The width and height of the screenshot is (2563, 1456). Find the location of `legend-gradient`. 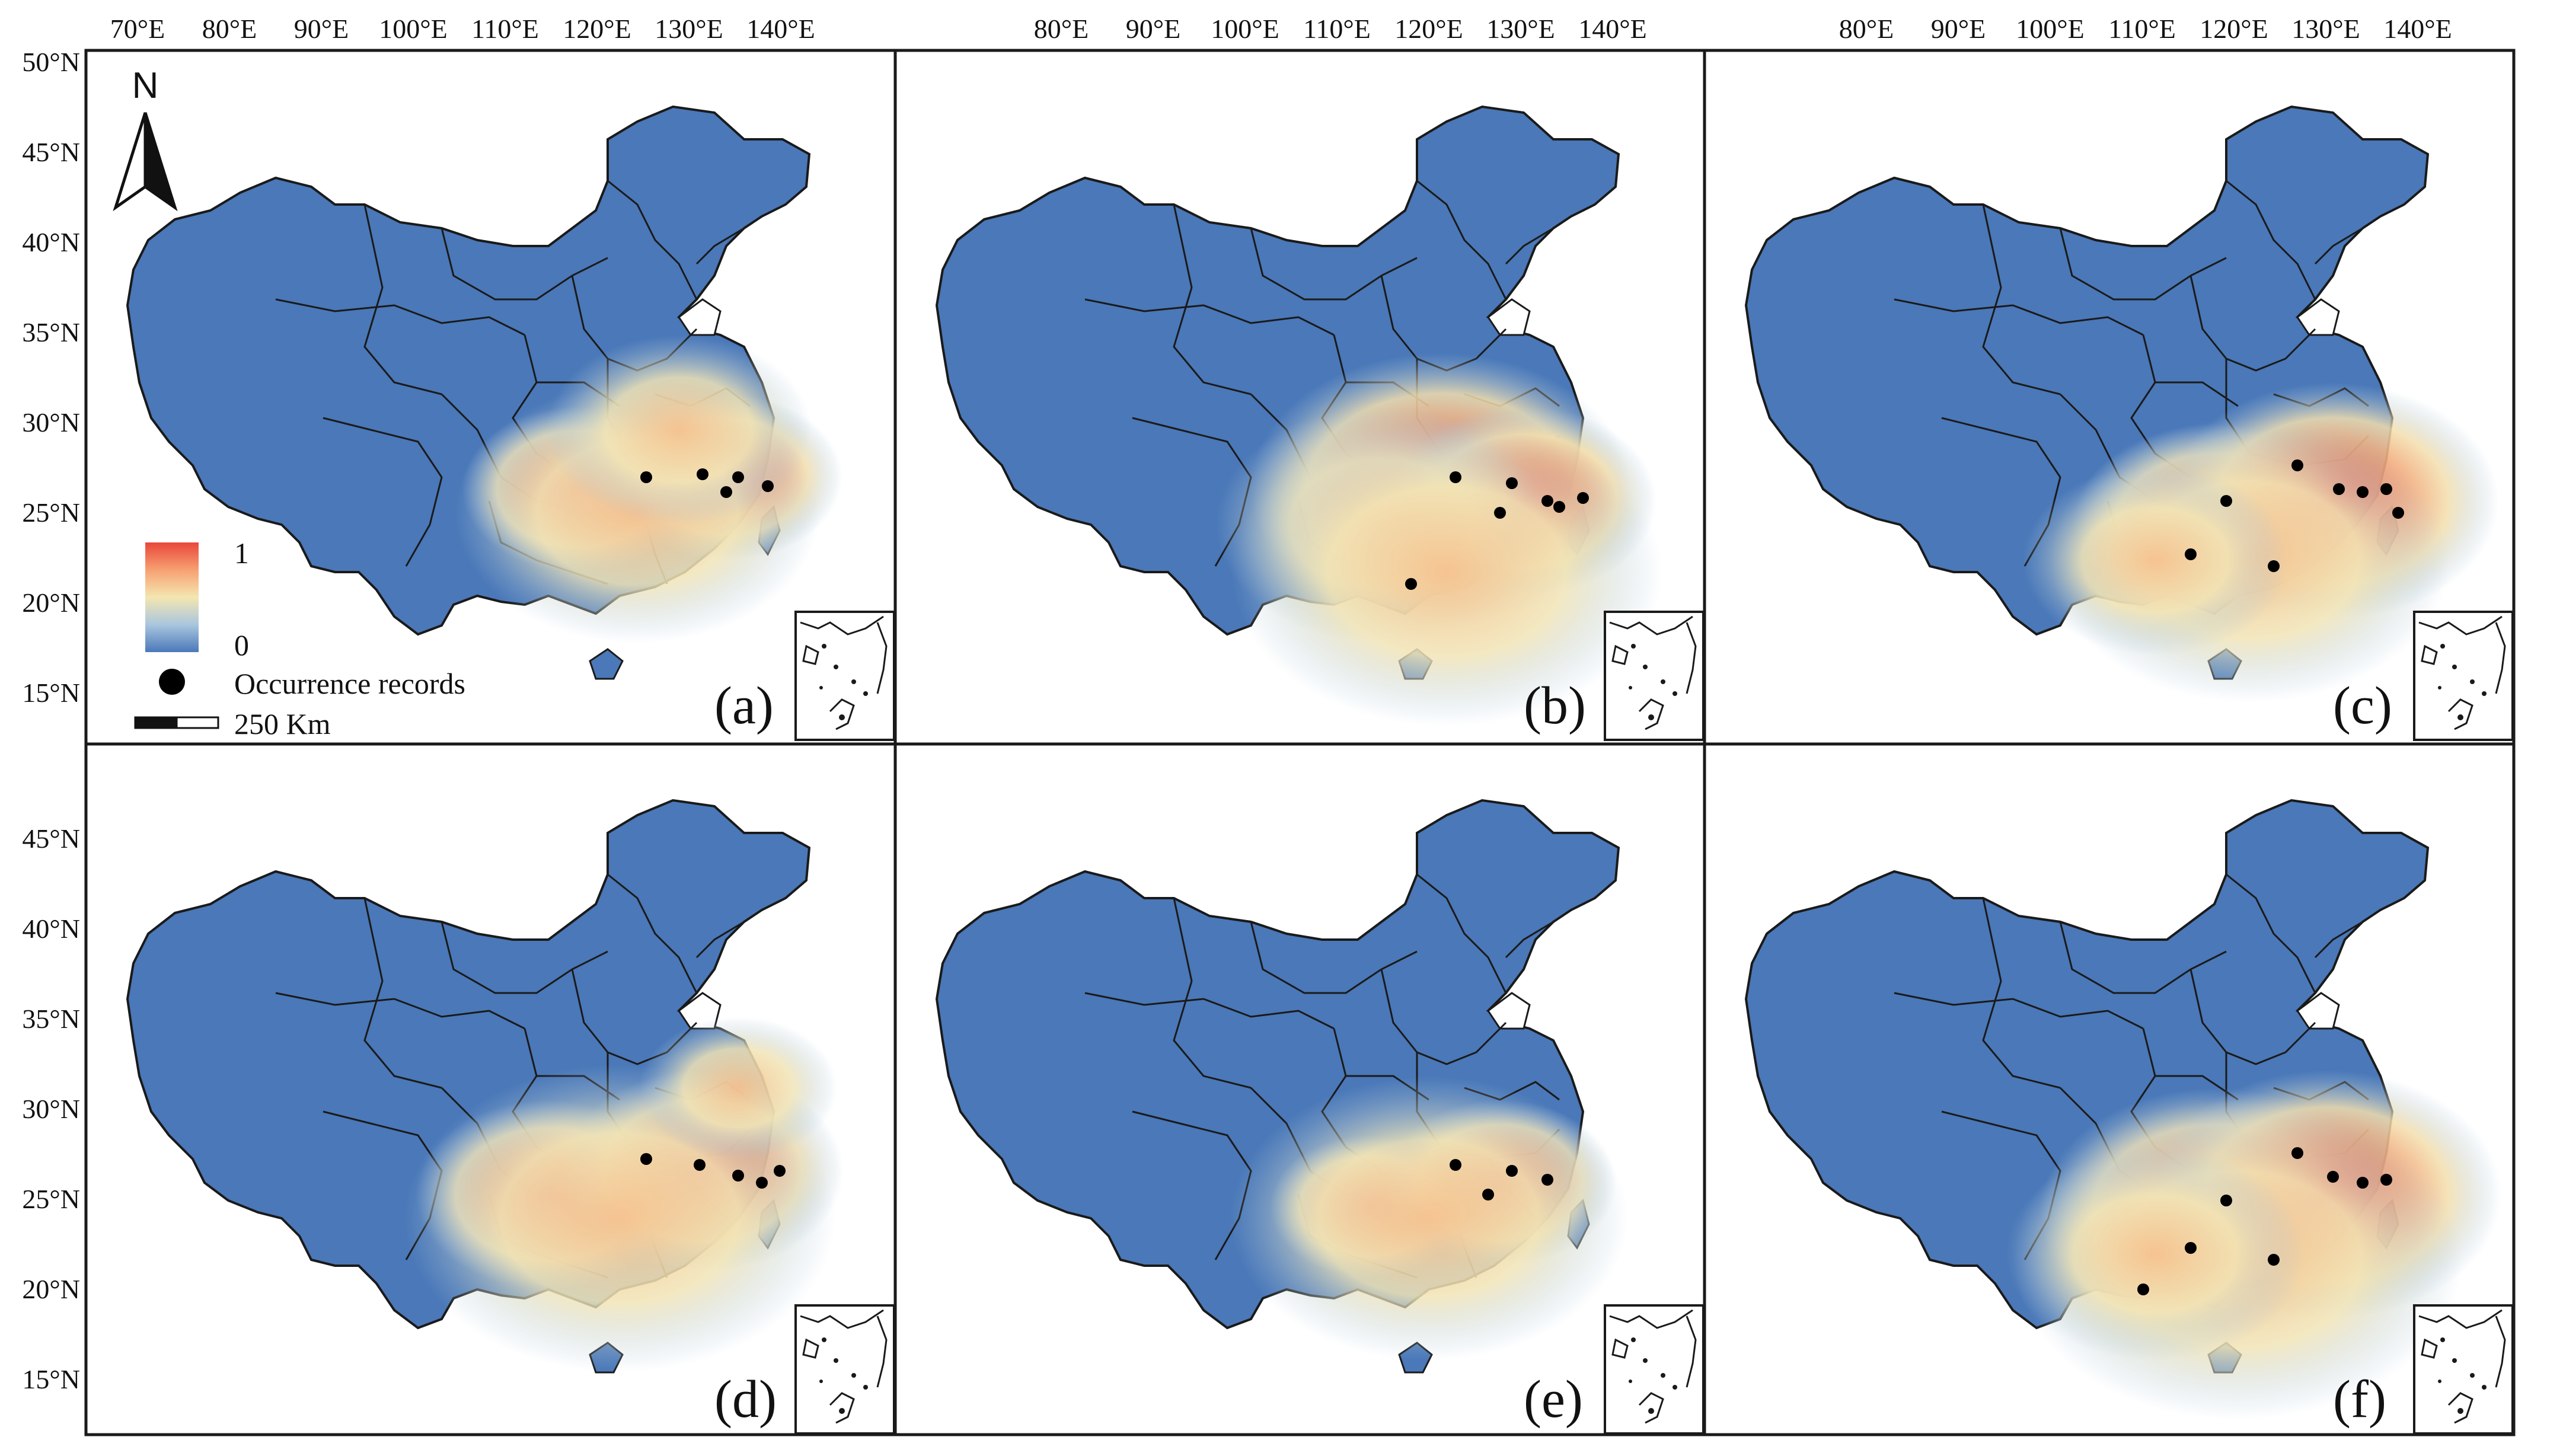

legend-gradient is located at coordinates (172, 597).